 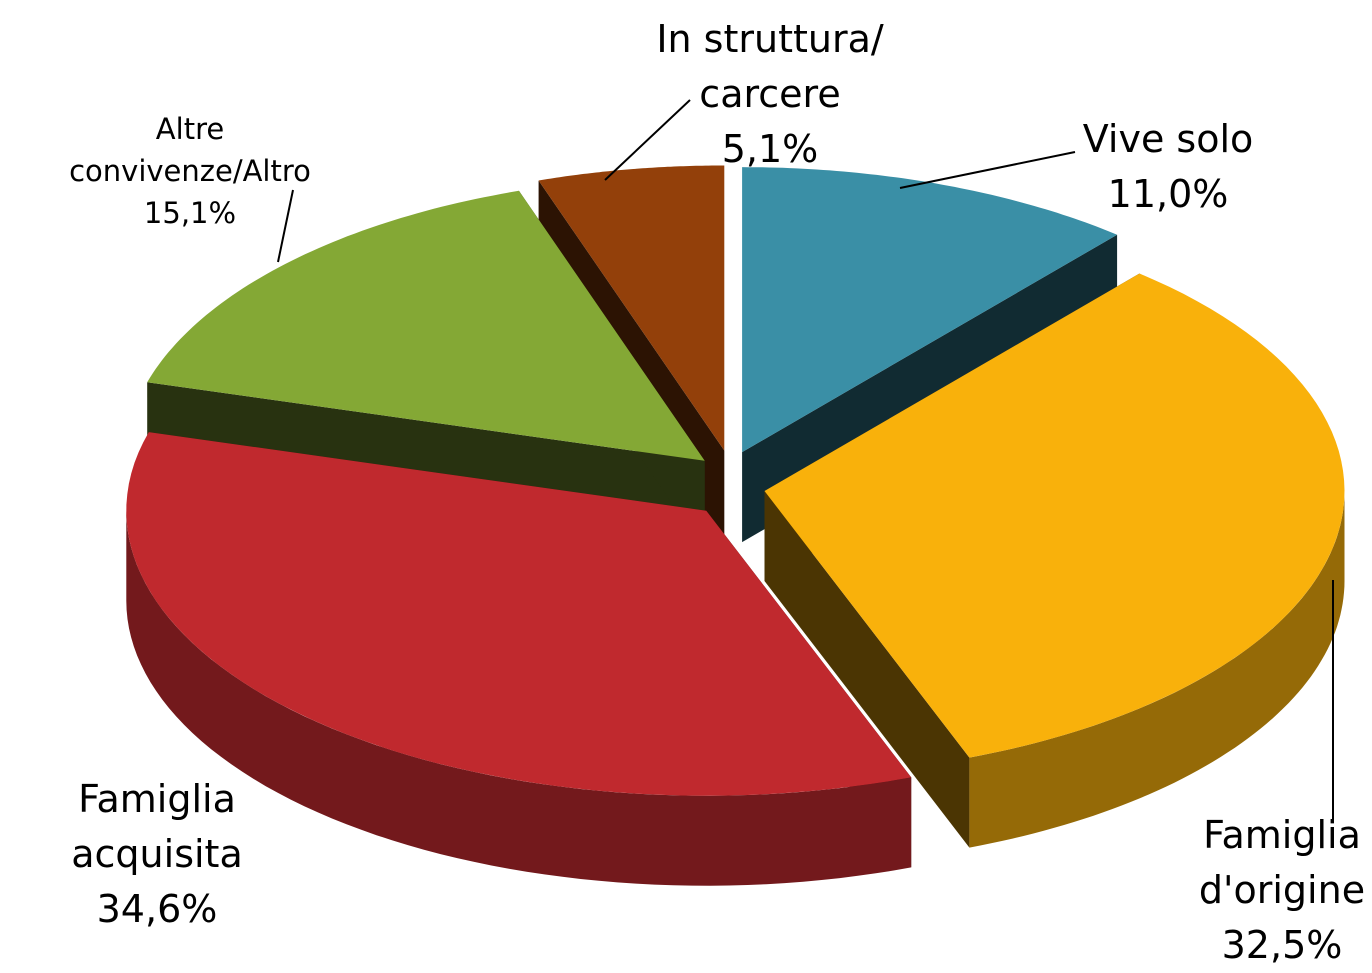 I want to click on category-label: Famiglia acquisita, so click(x=157, y=826).